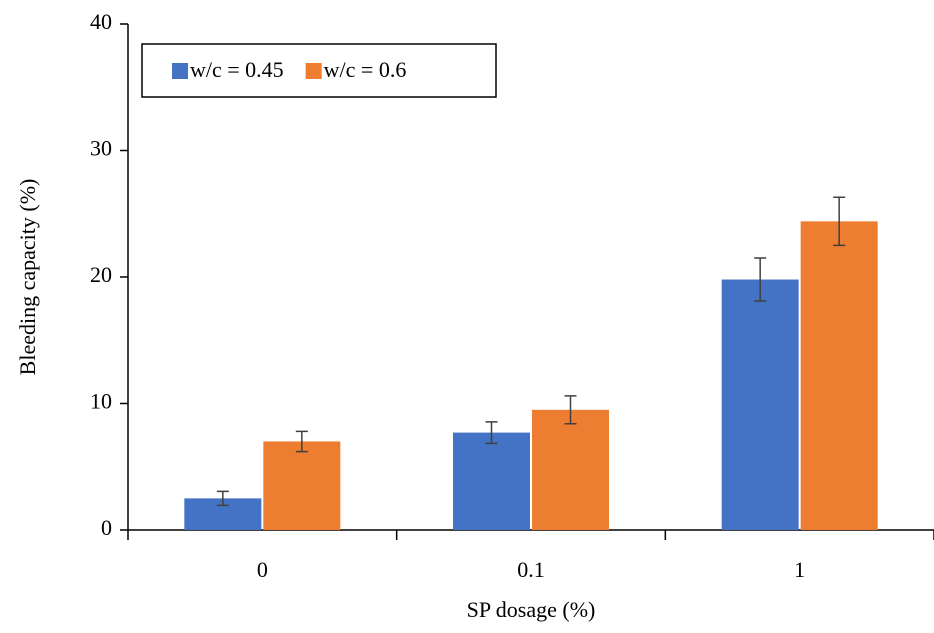 The height and width of the screenshot is (633, 934). Describe the element at coordinates (101, 21) in the screenshot. I see `y-tick-label: 40` at that location.